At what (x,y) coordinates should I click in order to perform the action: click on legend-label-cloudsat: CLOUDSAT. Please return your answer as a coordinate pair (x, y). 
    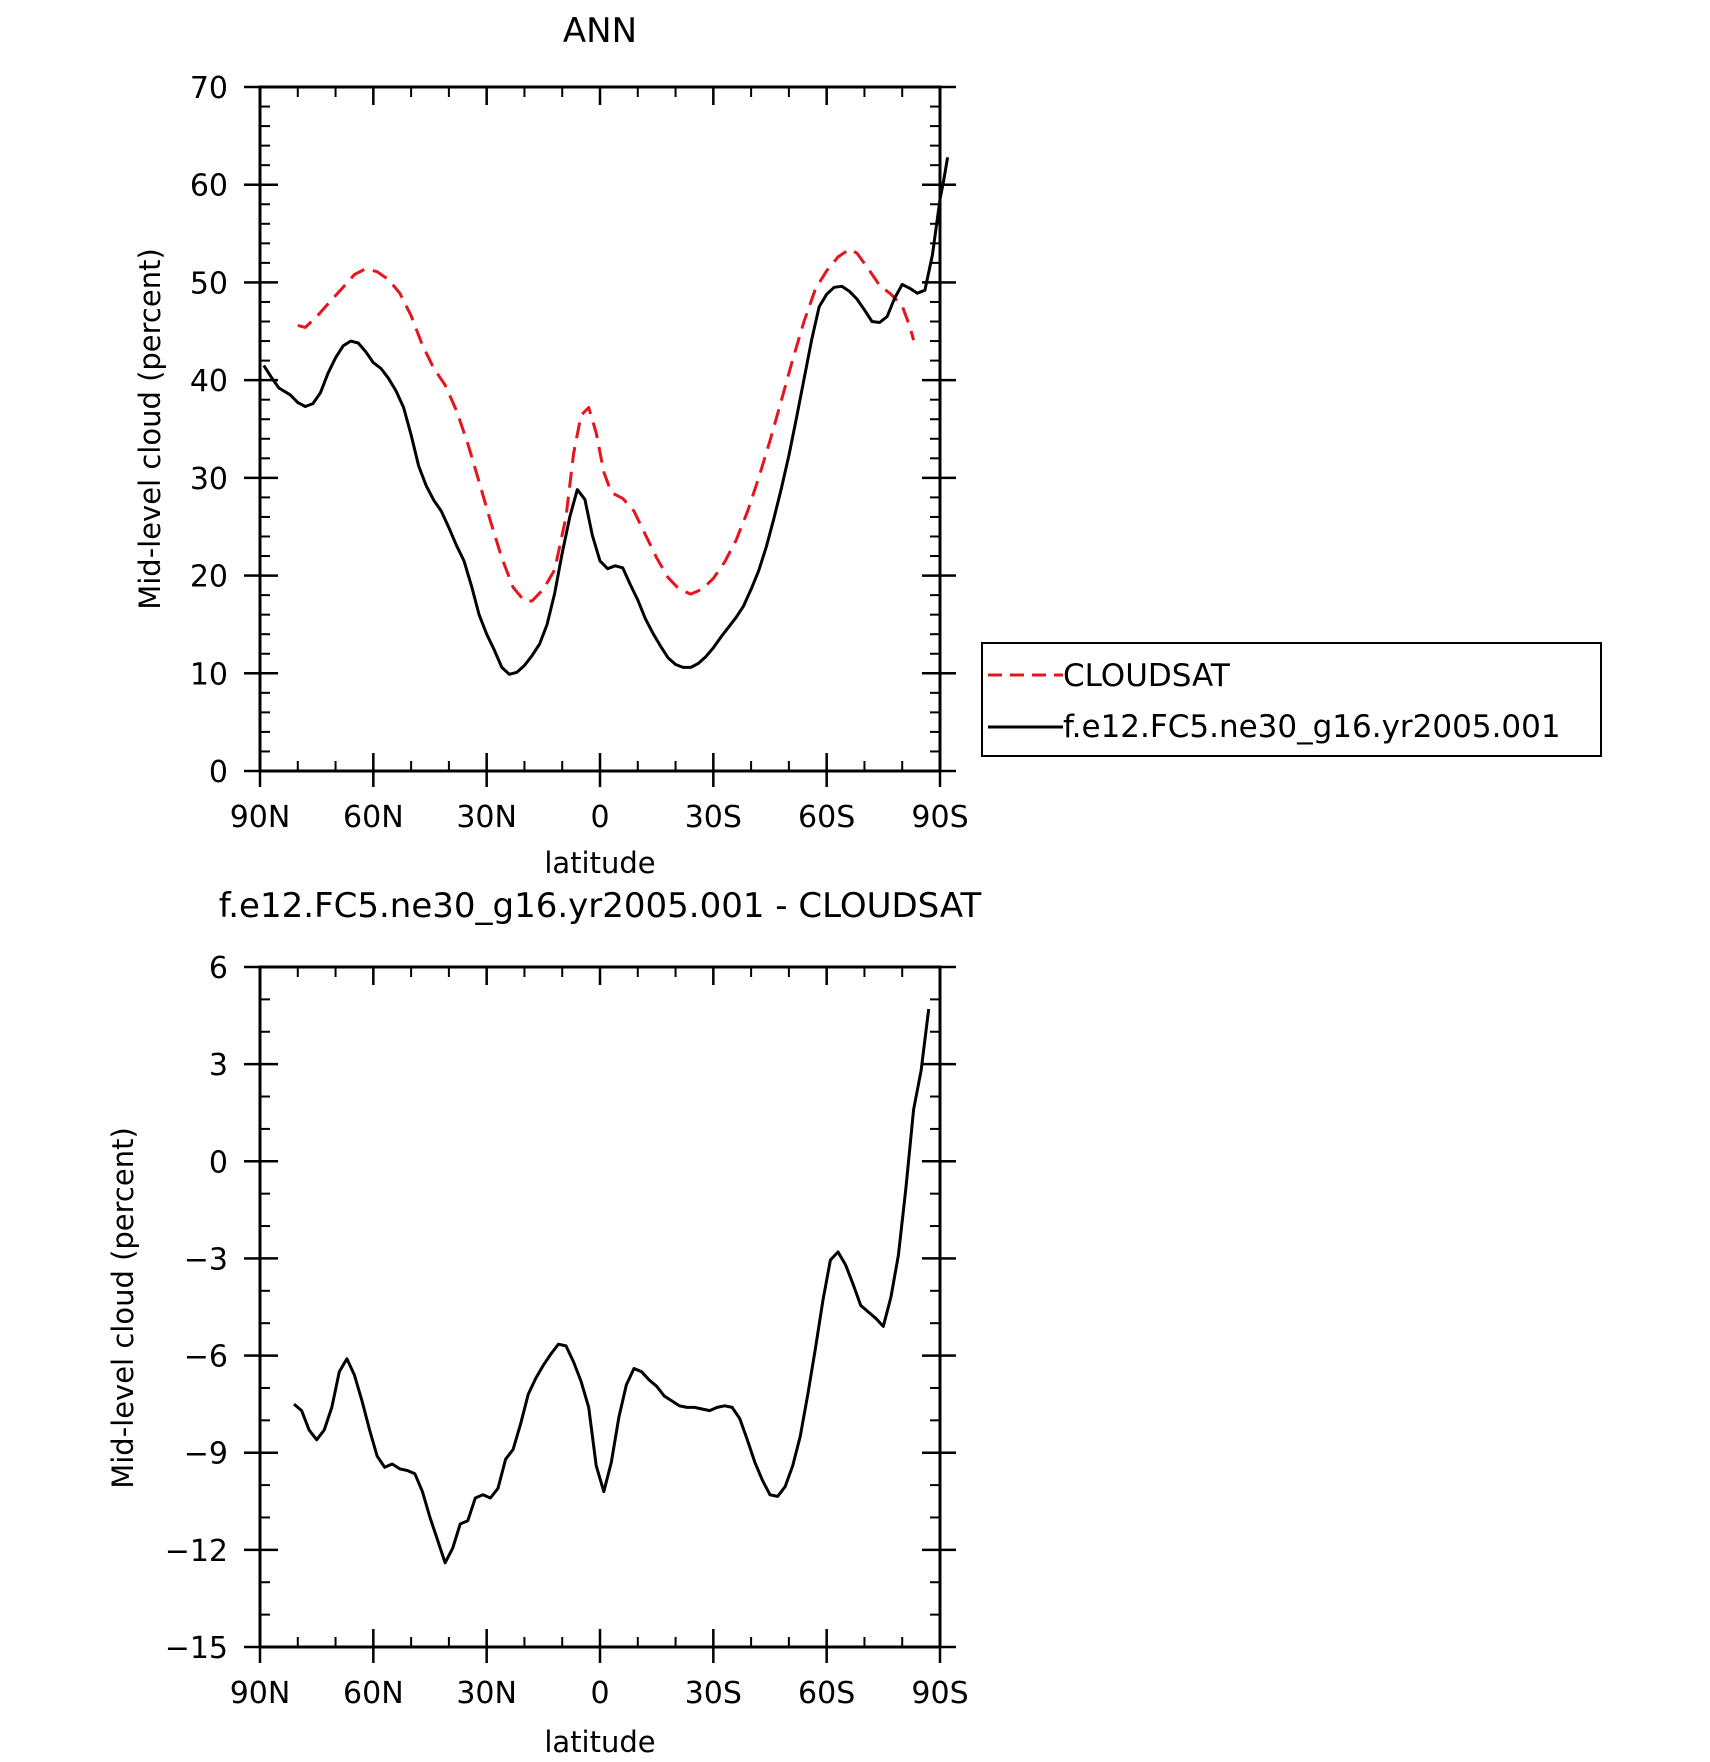
    Looking at the image, I should click on (1147, 676).